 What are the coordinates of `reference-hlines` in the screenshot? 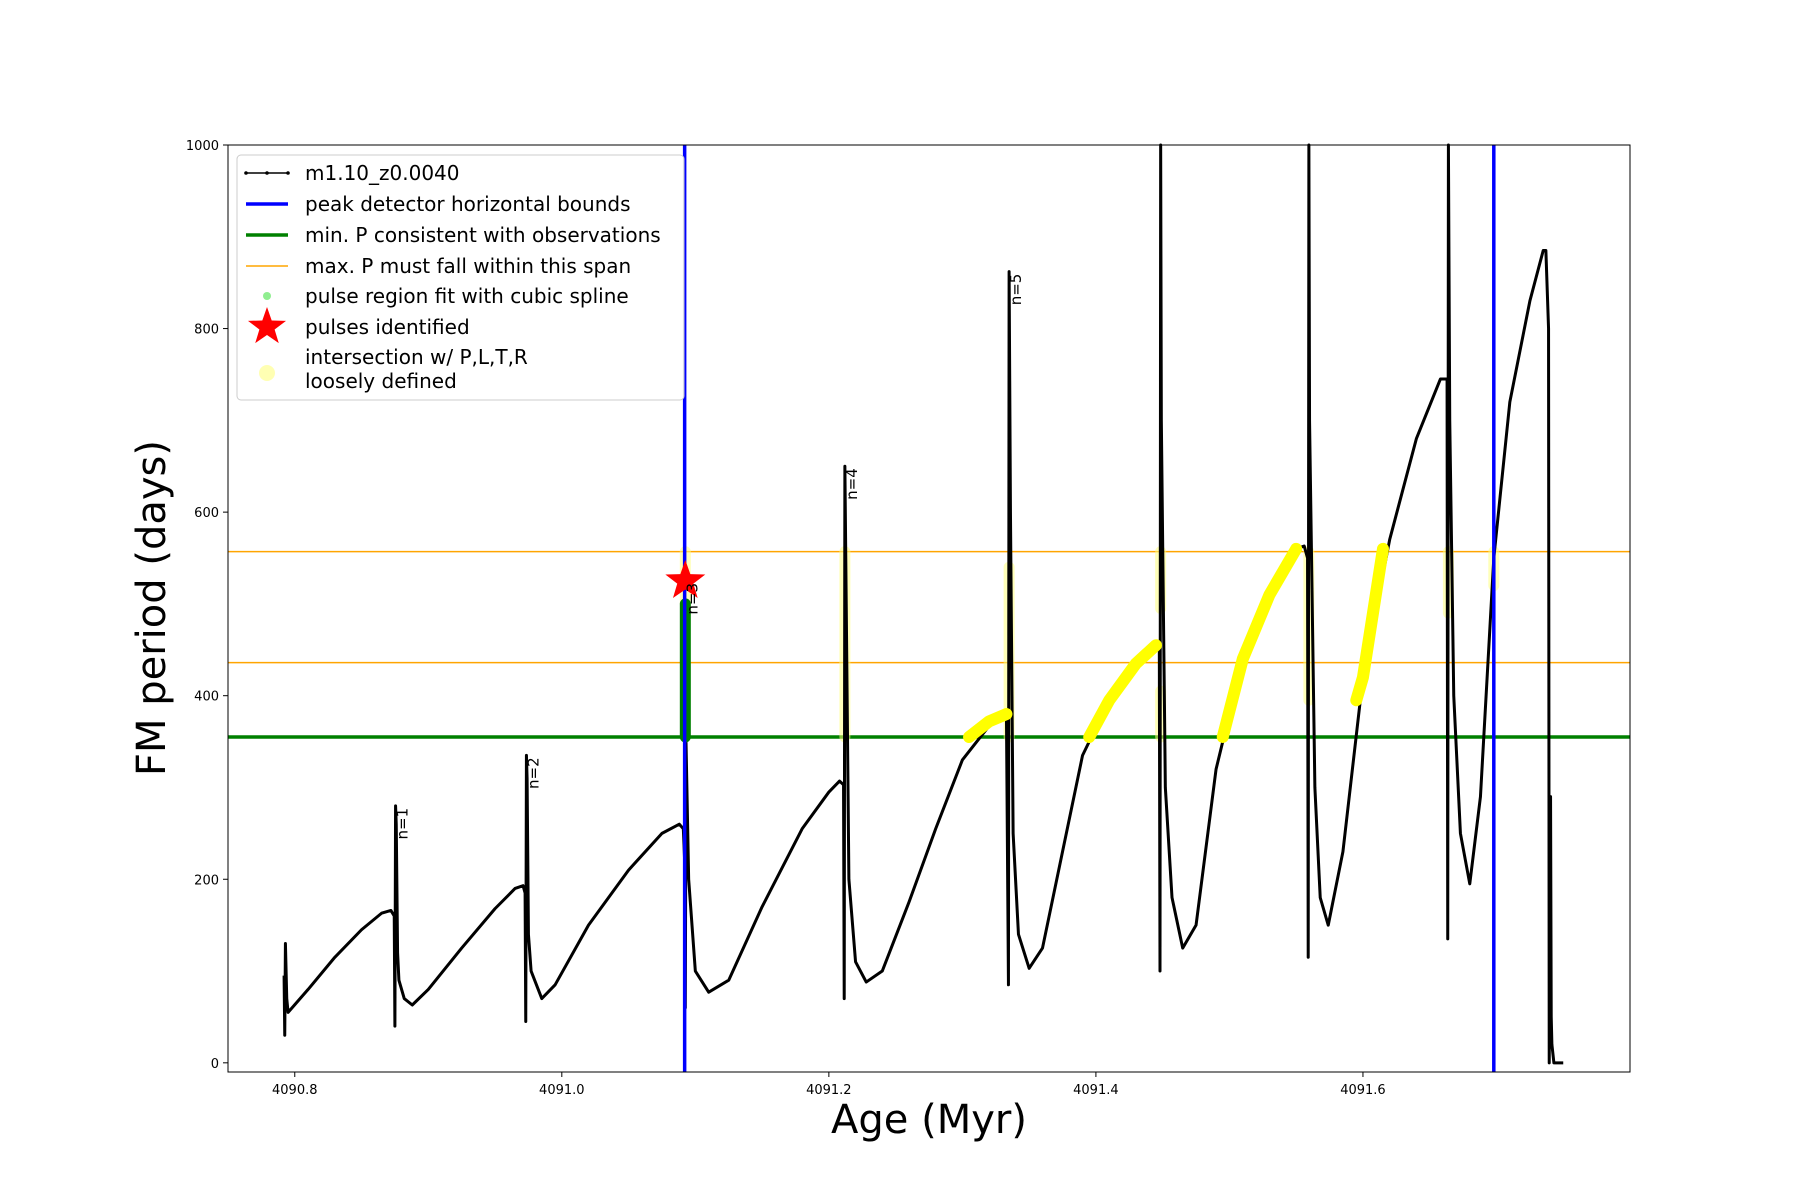 It's located at (929, 644).